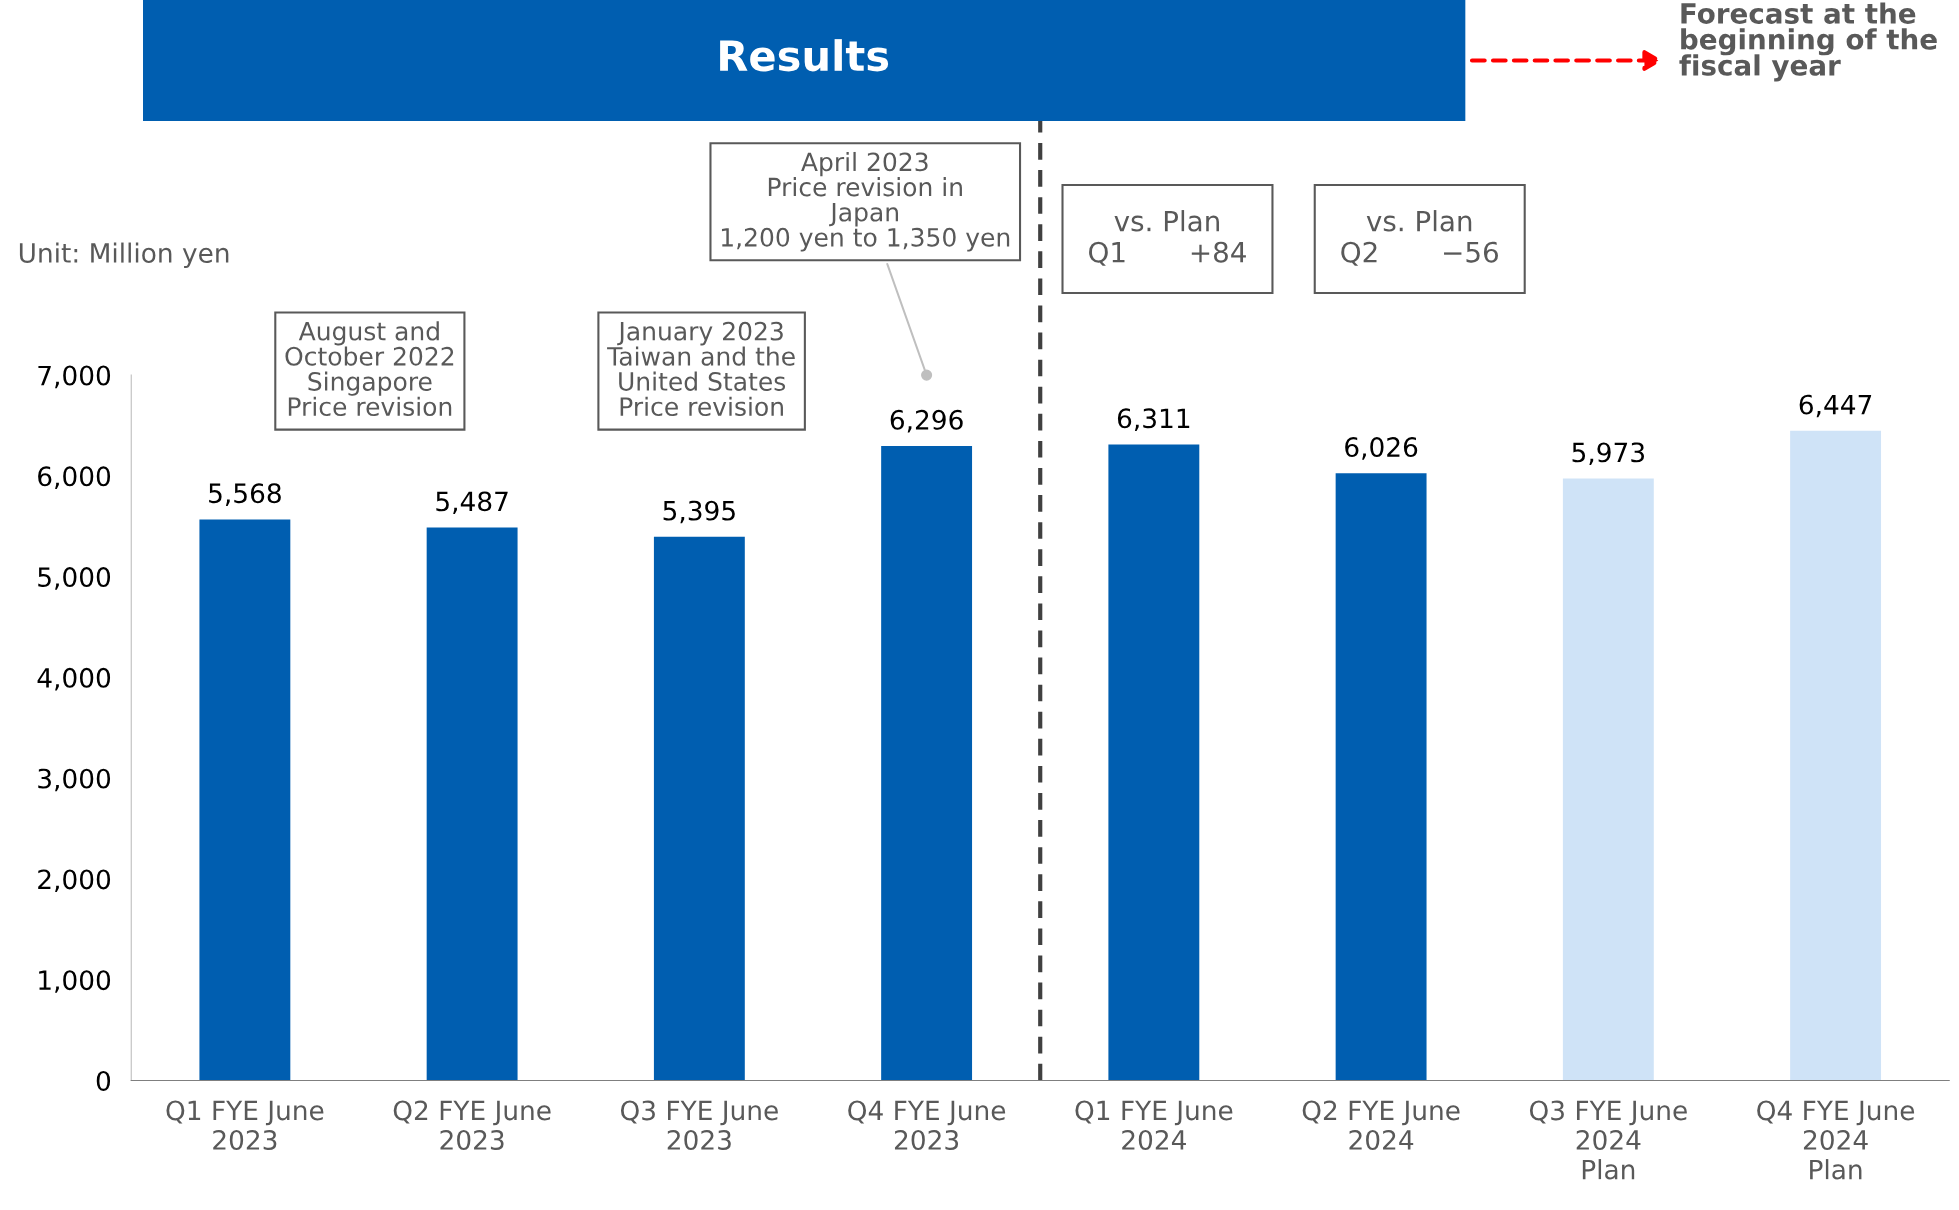 The image size is (1959, 1210). What do you see at coordinates (1154, 1125) in the screenshot?
I see `x-tick-label: Q1 FYE June 2024` at bounding box center [1154, 1125].